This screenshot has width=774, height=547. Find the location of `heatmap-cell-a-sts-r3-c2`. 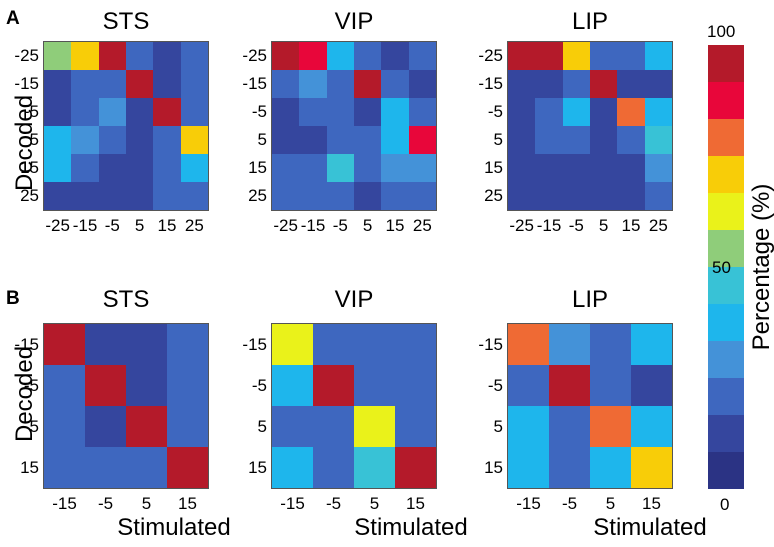

heatmap-cell-a-sts-r3-c2 is located at coordinates (112, 140).